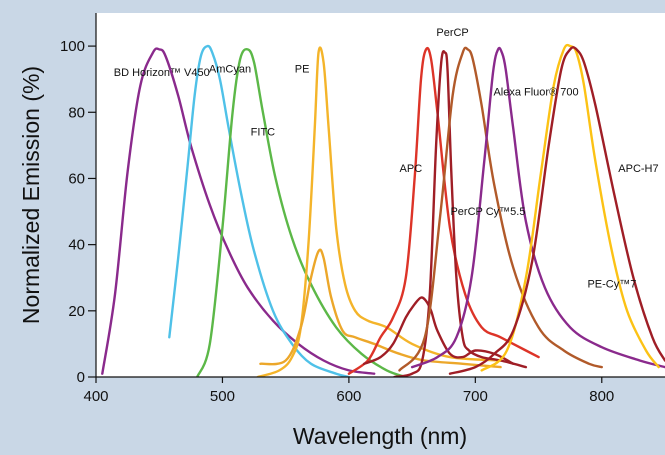 The image size is (665, 455). What do you see at coordinates (380, 436) in the screenshot?
I see `x-axis-title: Wavelength (nm)` at bounding box center [380, 436].